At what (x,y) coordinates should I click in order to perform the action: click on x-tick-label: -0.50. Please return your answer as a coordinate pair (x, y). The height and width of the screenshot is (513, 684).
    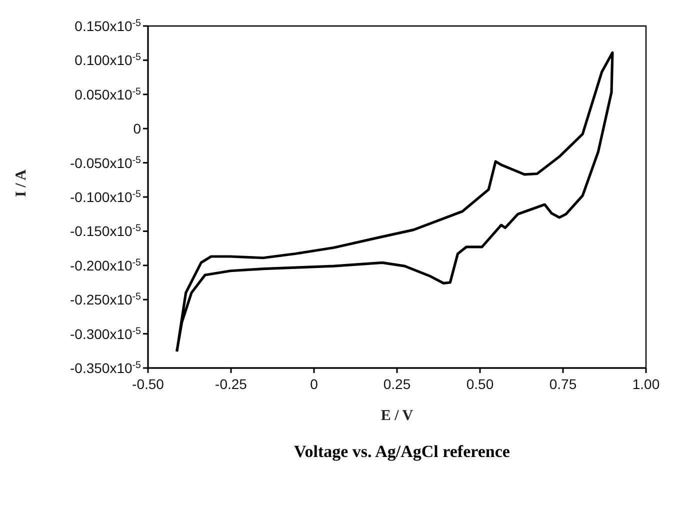
    Looking at the image, I should click on (148, 384).